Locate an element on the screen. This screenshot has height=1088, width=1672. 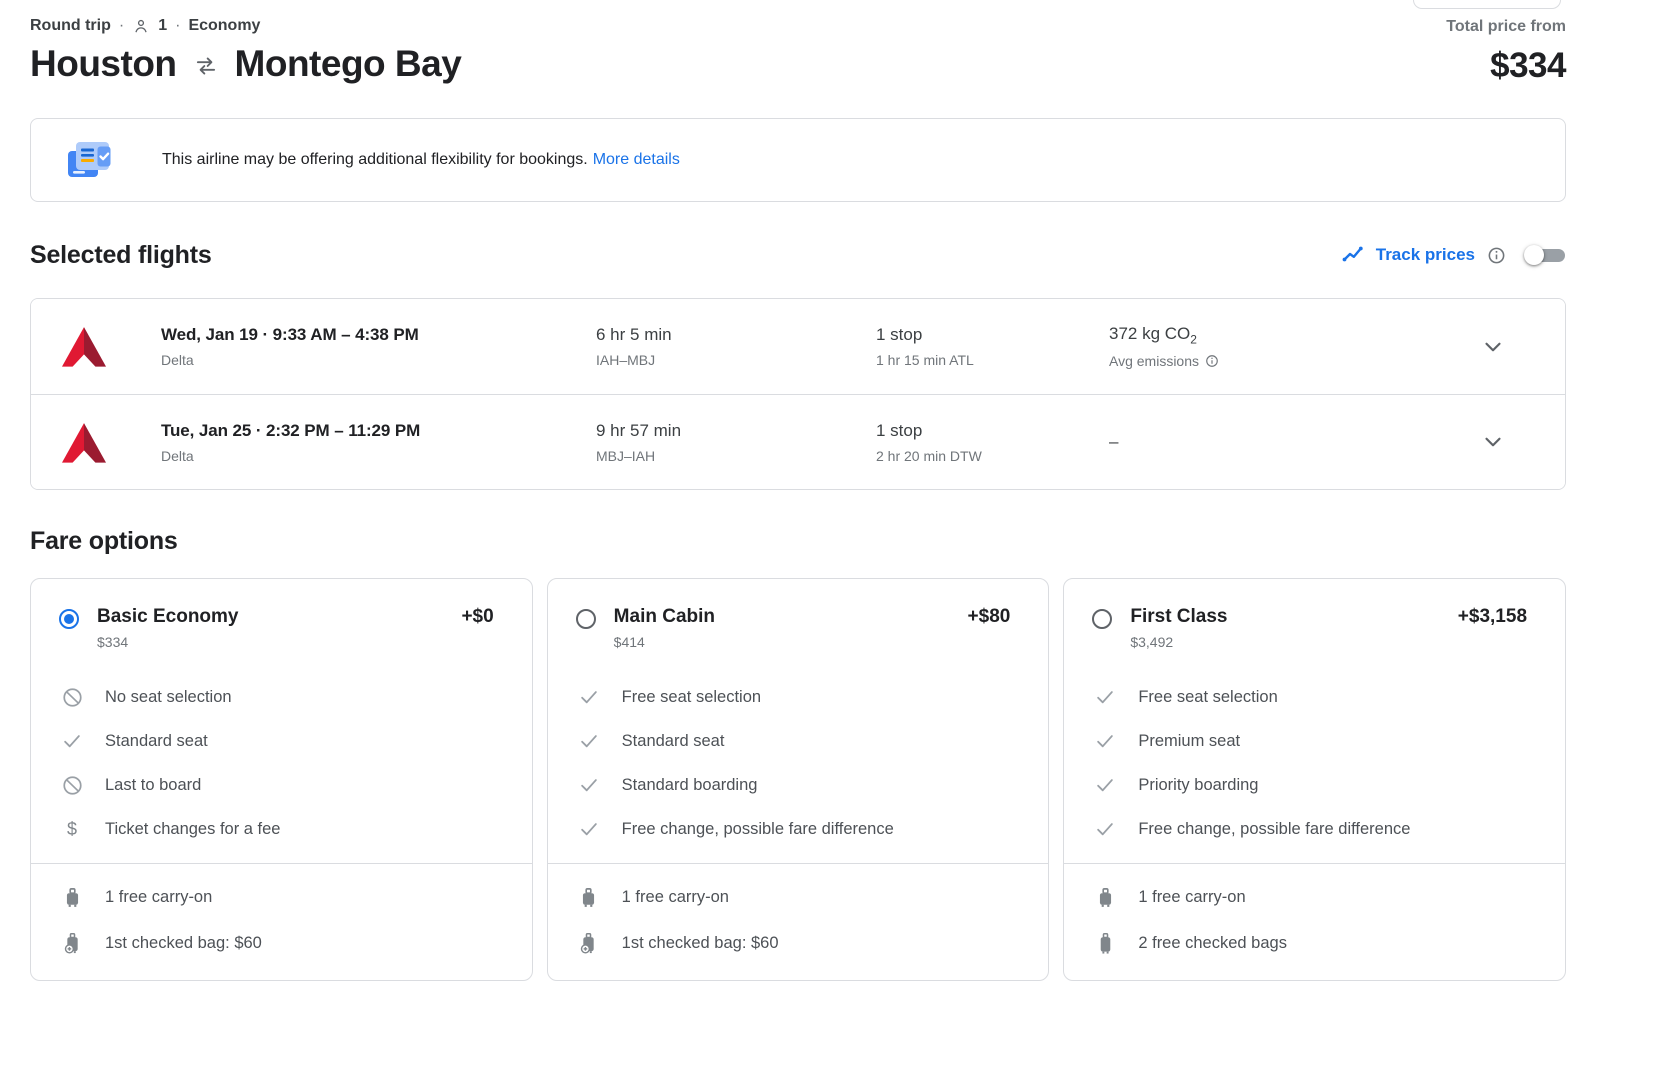
emissions-value: 372 kg CO2 is located at coordinates (1292, 335).